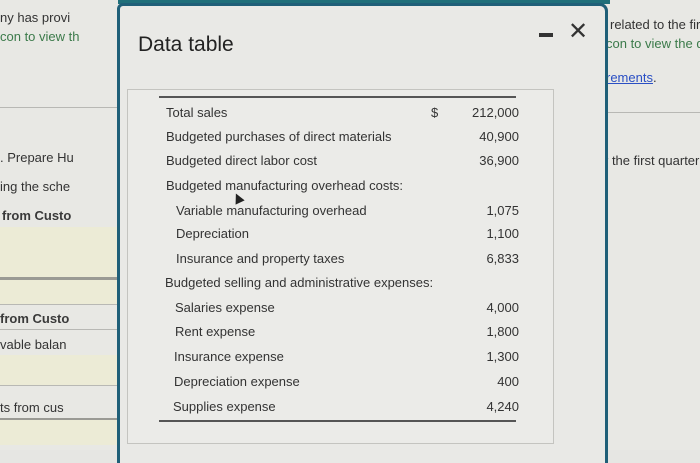 This screenshot has height=463, width=700. What do you see at coordinates (502, 356) in the screenshot?
I see `row-value: 1,300` at bounding box center [502, 356].